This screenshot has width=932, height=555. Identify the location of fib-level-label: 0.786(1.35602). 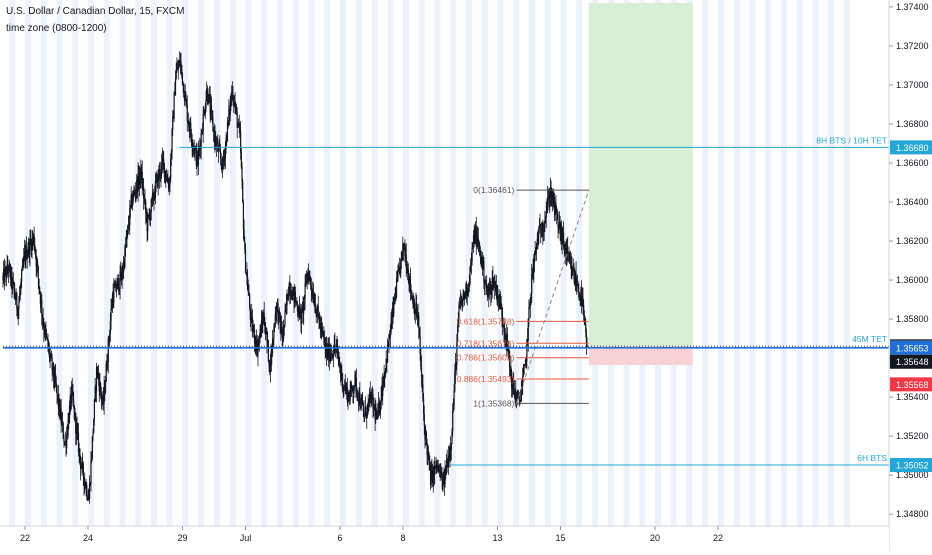
(486, 358).